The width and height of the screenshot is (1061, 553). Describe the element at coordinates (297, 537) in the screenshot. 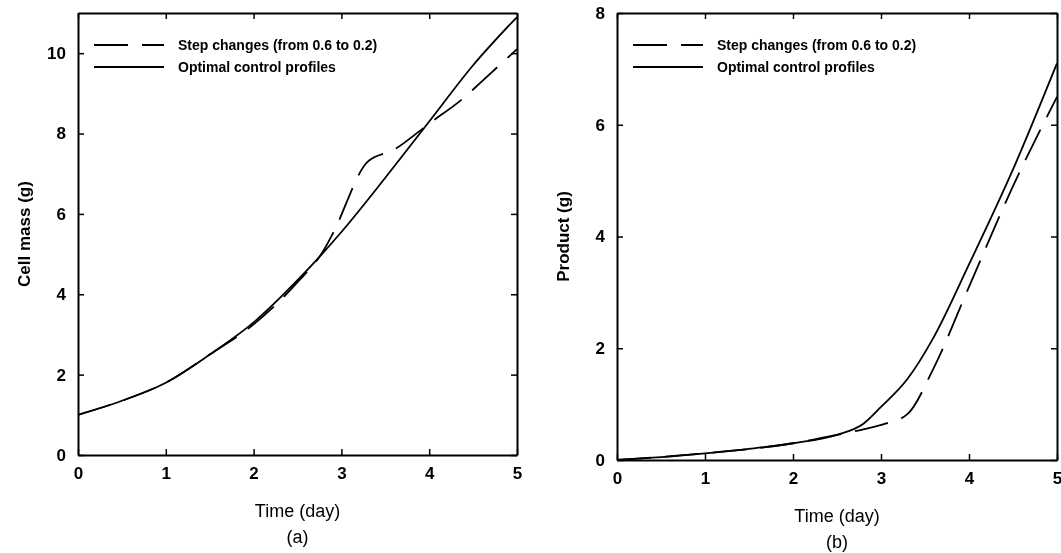

I see `text: (a)` at that location.